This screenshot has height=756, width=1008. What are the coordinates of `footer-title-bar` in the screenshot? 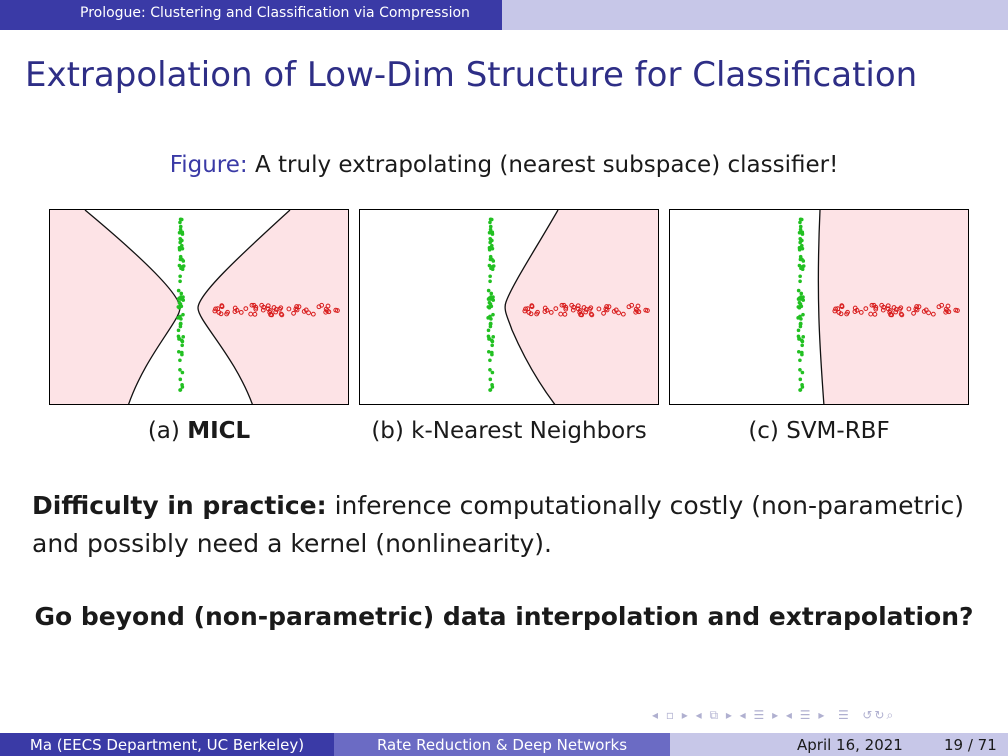 It's located at (502, 744).